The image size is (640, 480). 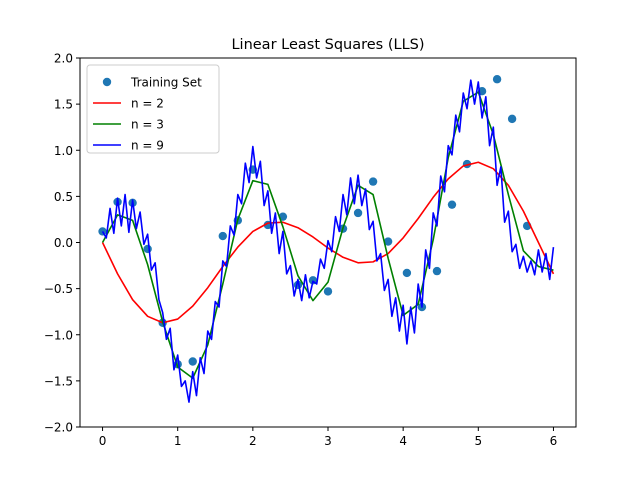 I want to click on y-tick-label: 2.0, so click(x=63, y=59).